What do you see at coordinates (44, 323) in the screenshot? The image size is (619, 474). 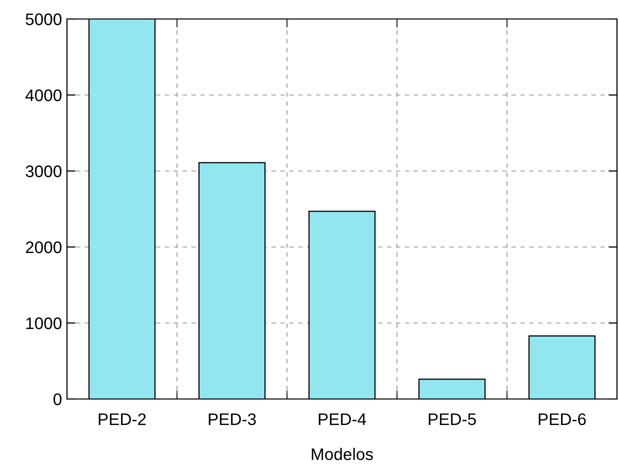 I see `y-tick-label: 1000` at bounding box center [44, 323].